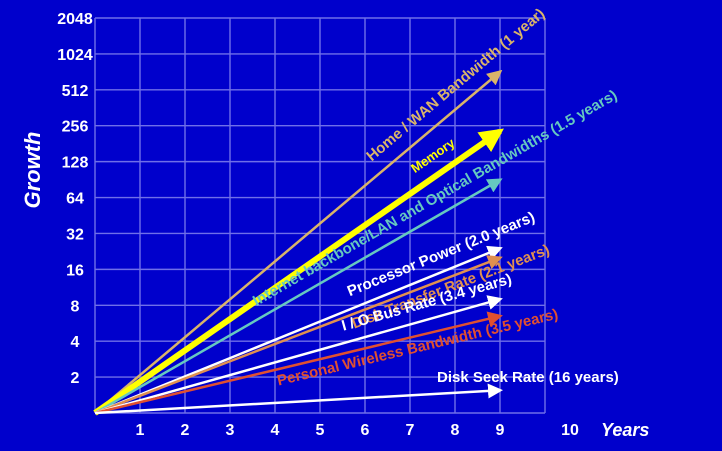 This screenshot has width=722, height=451. Describe the element at coordinates (75, 234) in the screenshot. I see `y-tick-label: 32` at that location.